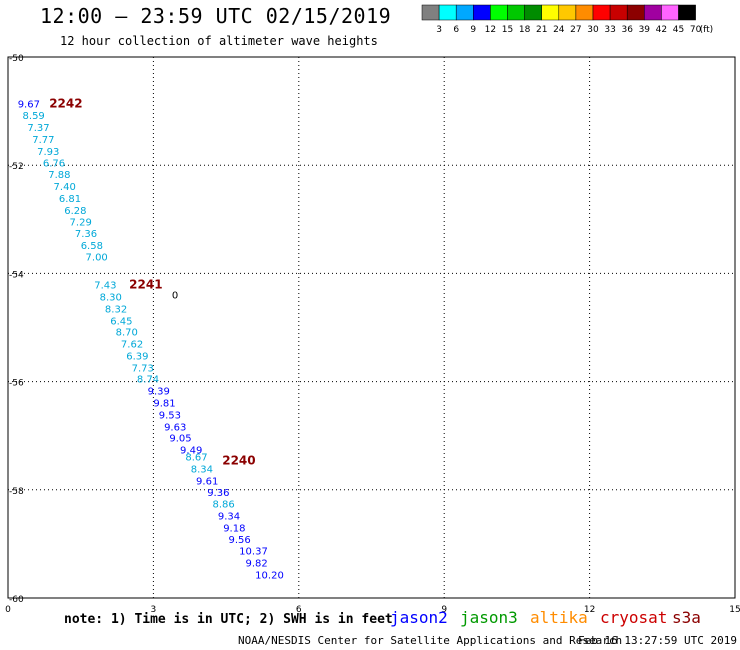  I want to click on chart-title: 12:00 – 23:59 UTC 02/15/2019, so click(216, 16).